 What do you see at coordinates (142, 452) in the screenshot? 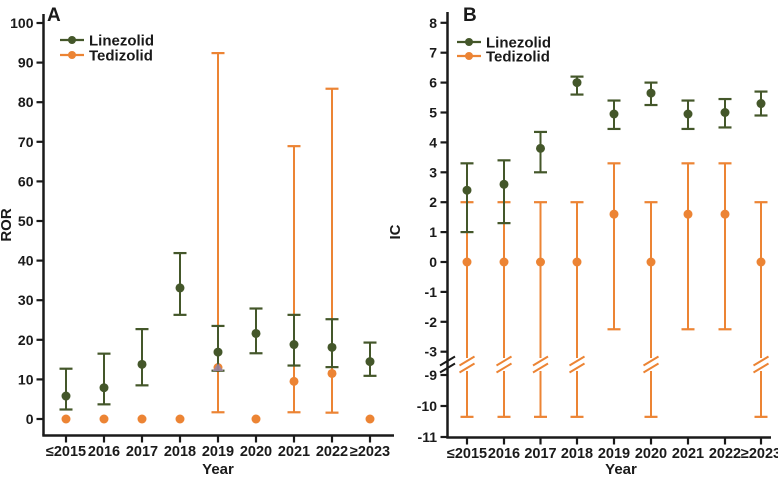
I see `x-tick-label-a-2017: 2017` at bounding box center [142, 452].